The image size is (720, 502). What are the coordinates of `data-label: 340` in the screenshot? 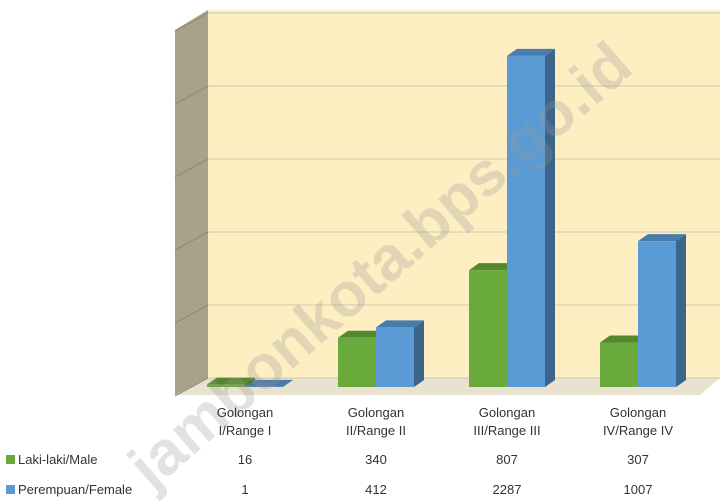 It's located at (376, 459).